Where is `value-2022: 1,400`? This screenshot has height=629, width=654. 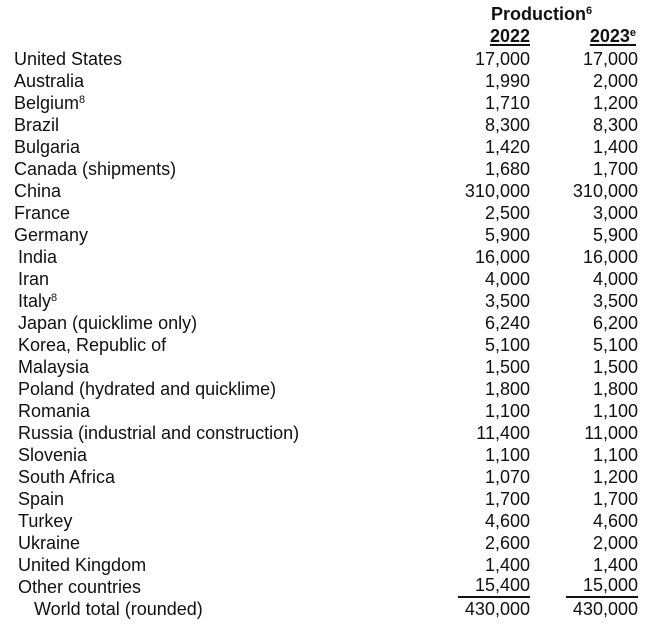 value-2022: 1,400 is located at coordinates (507, 565).